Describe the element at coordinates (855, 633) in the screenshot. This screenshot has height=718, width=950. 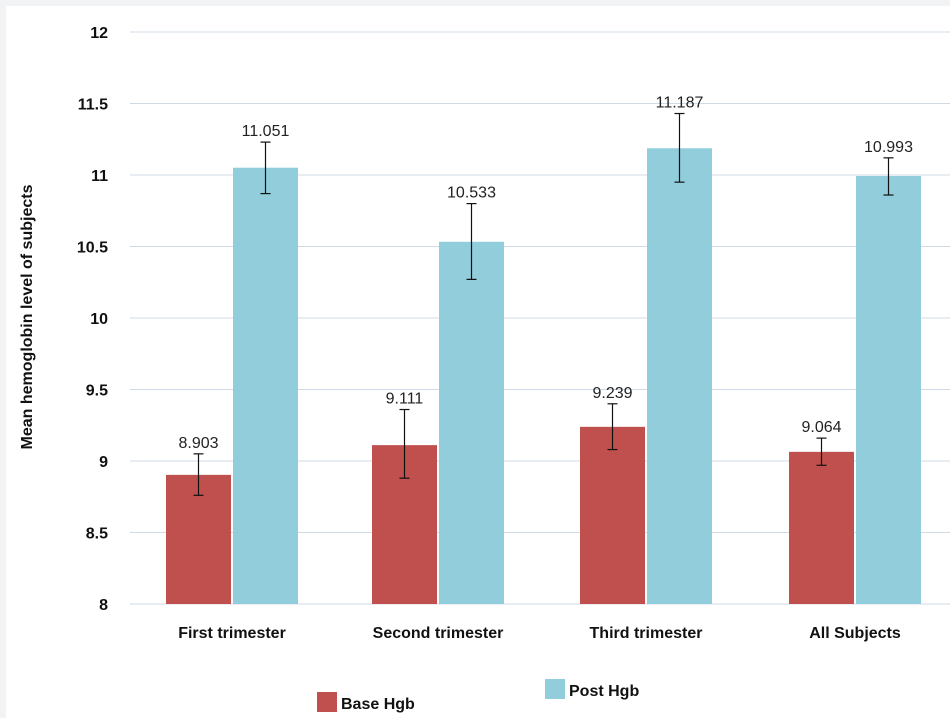
I see `x-category-label: All Subjects` at that location.